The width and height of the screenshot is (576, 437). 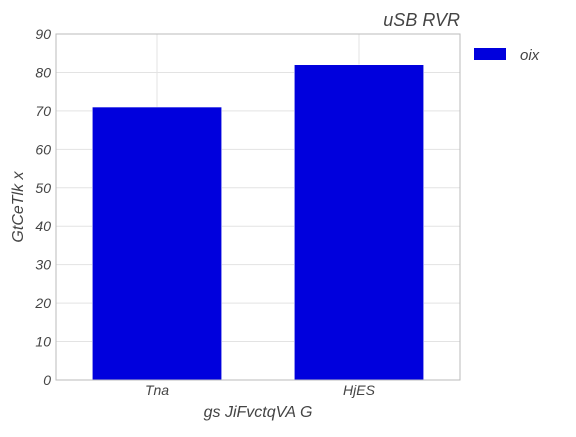 I want to click on legend-label: oix, so click(x=530, y=55).